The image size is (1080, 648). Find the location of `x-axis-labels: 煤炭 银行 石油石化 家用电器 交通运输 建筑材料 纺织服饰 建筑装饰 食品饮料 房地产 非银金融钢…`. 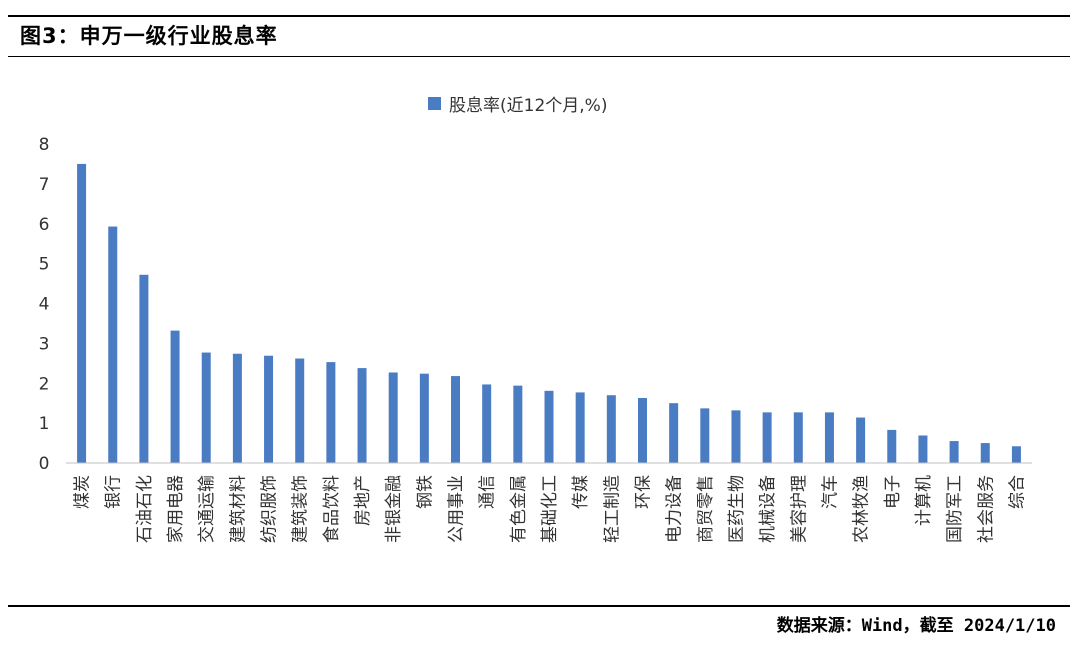

x-axis-labels: 煤炭 银行 石油石化 家用电器 交通运输 建筑材料 纺织服饰 建筑装饰 食品饮料 房地产 非银金融钢… is located at coordinates (550, 509).